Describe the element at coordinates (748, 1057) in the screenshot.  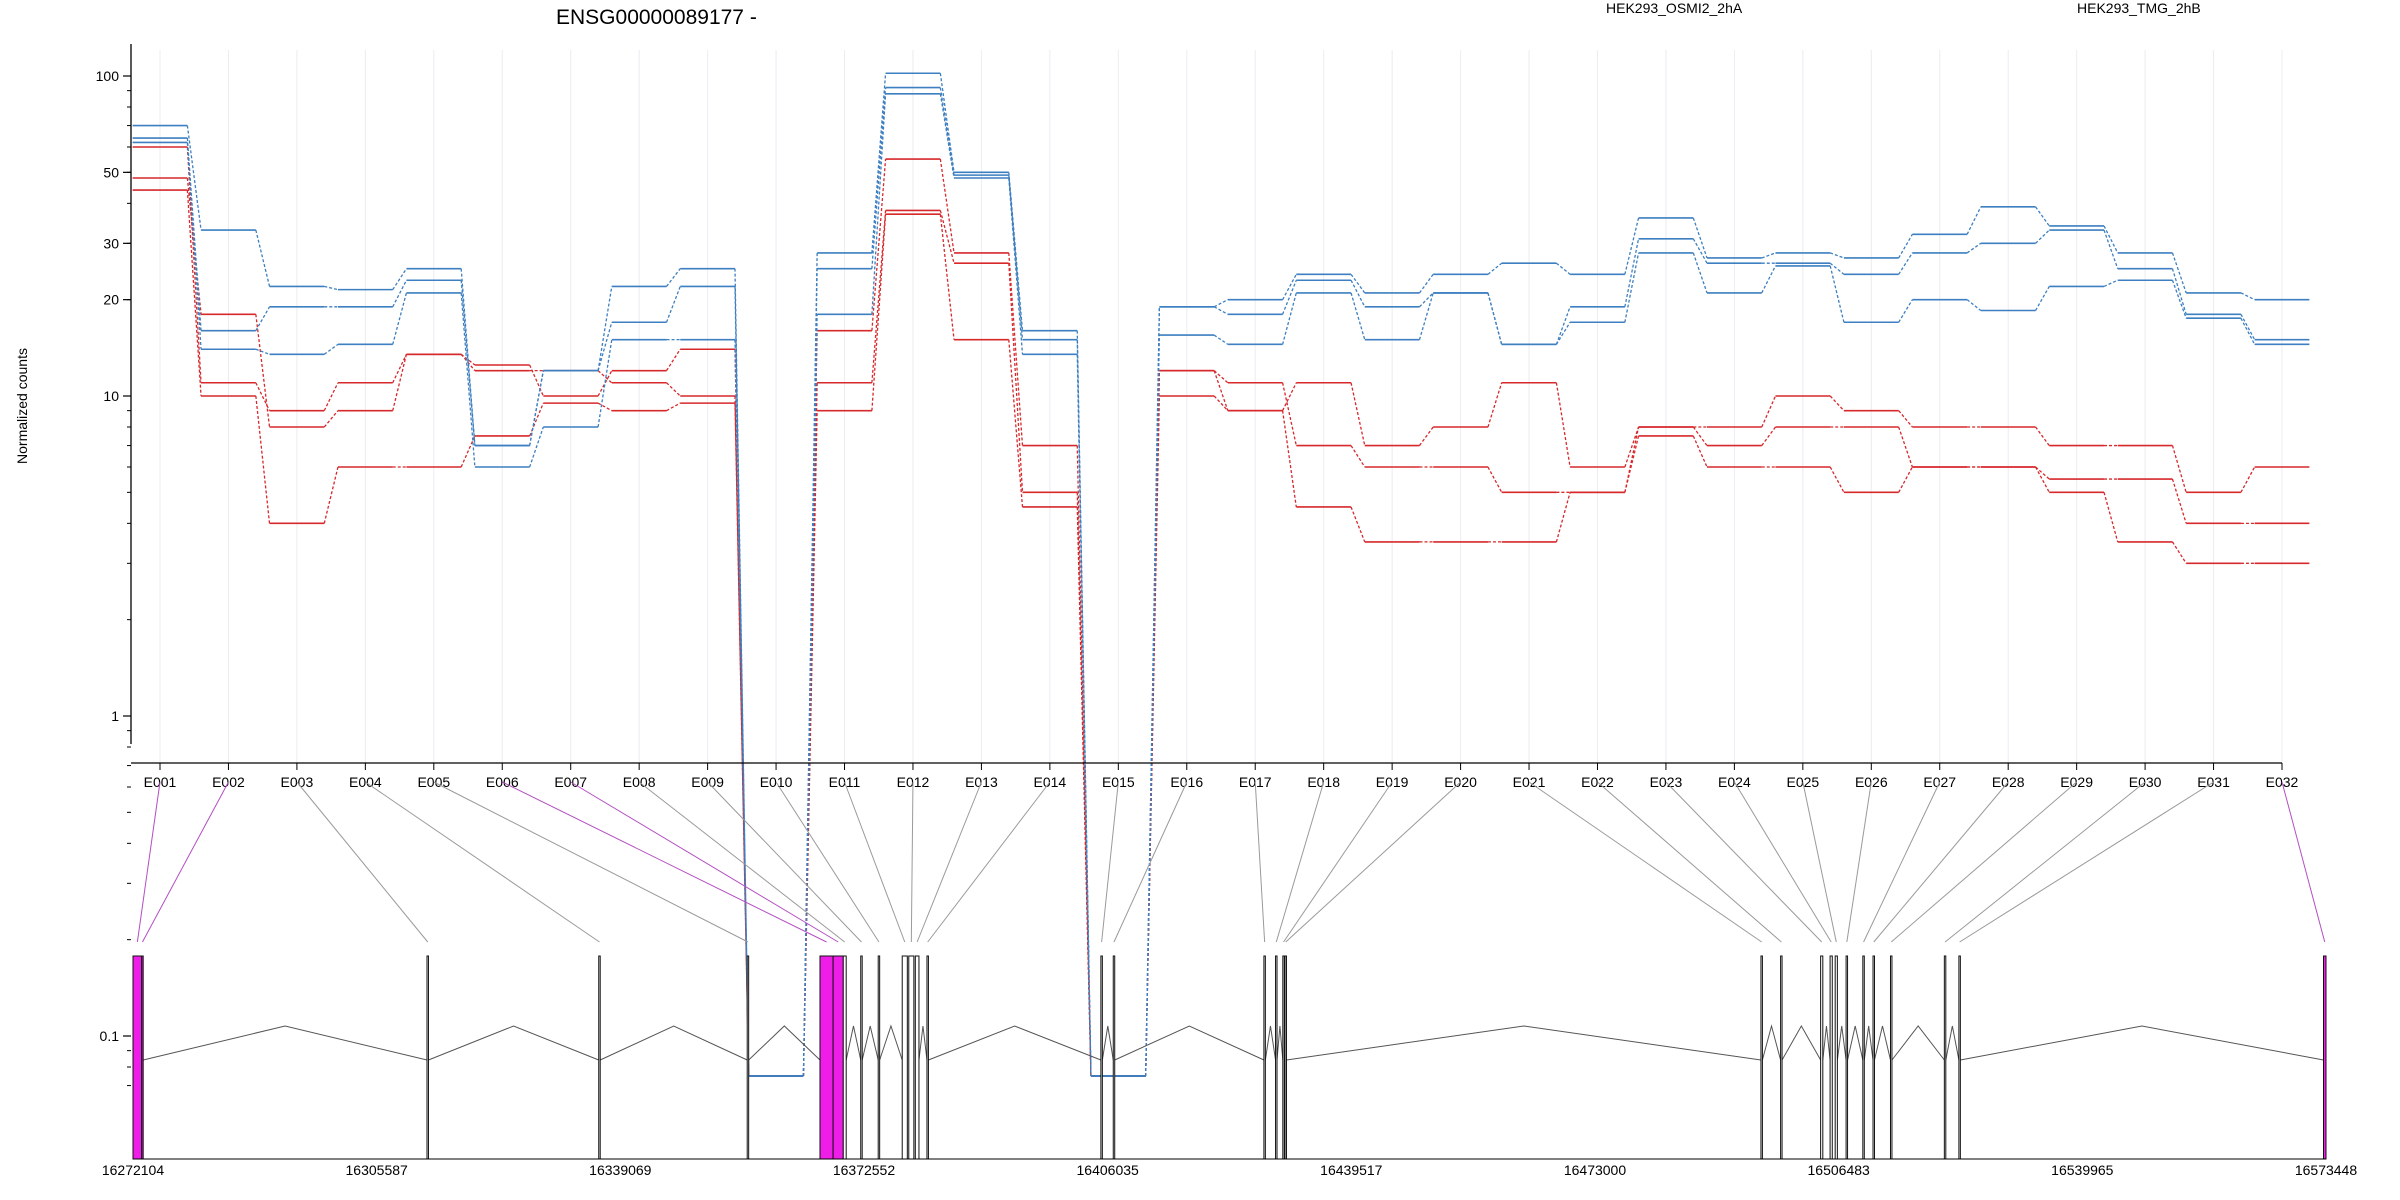
I see `exon-box-e005` at that location.